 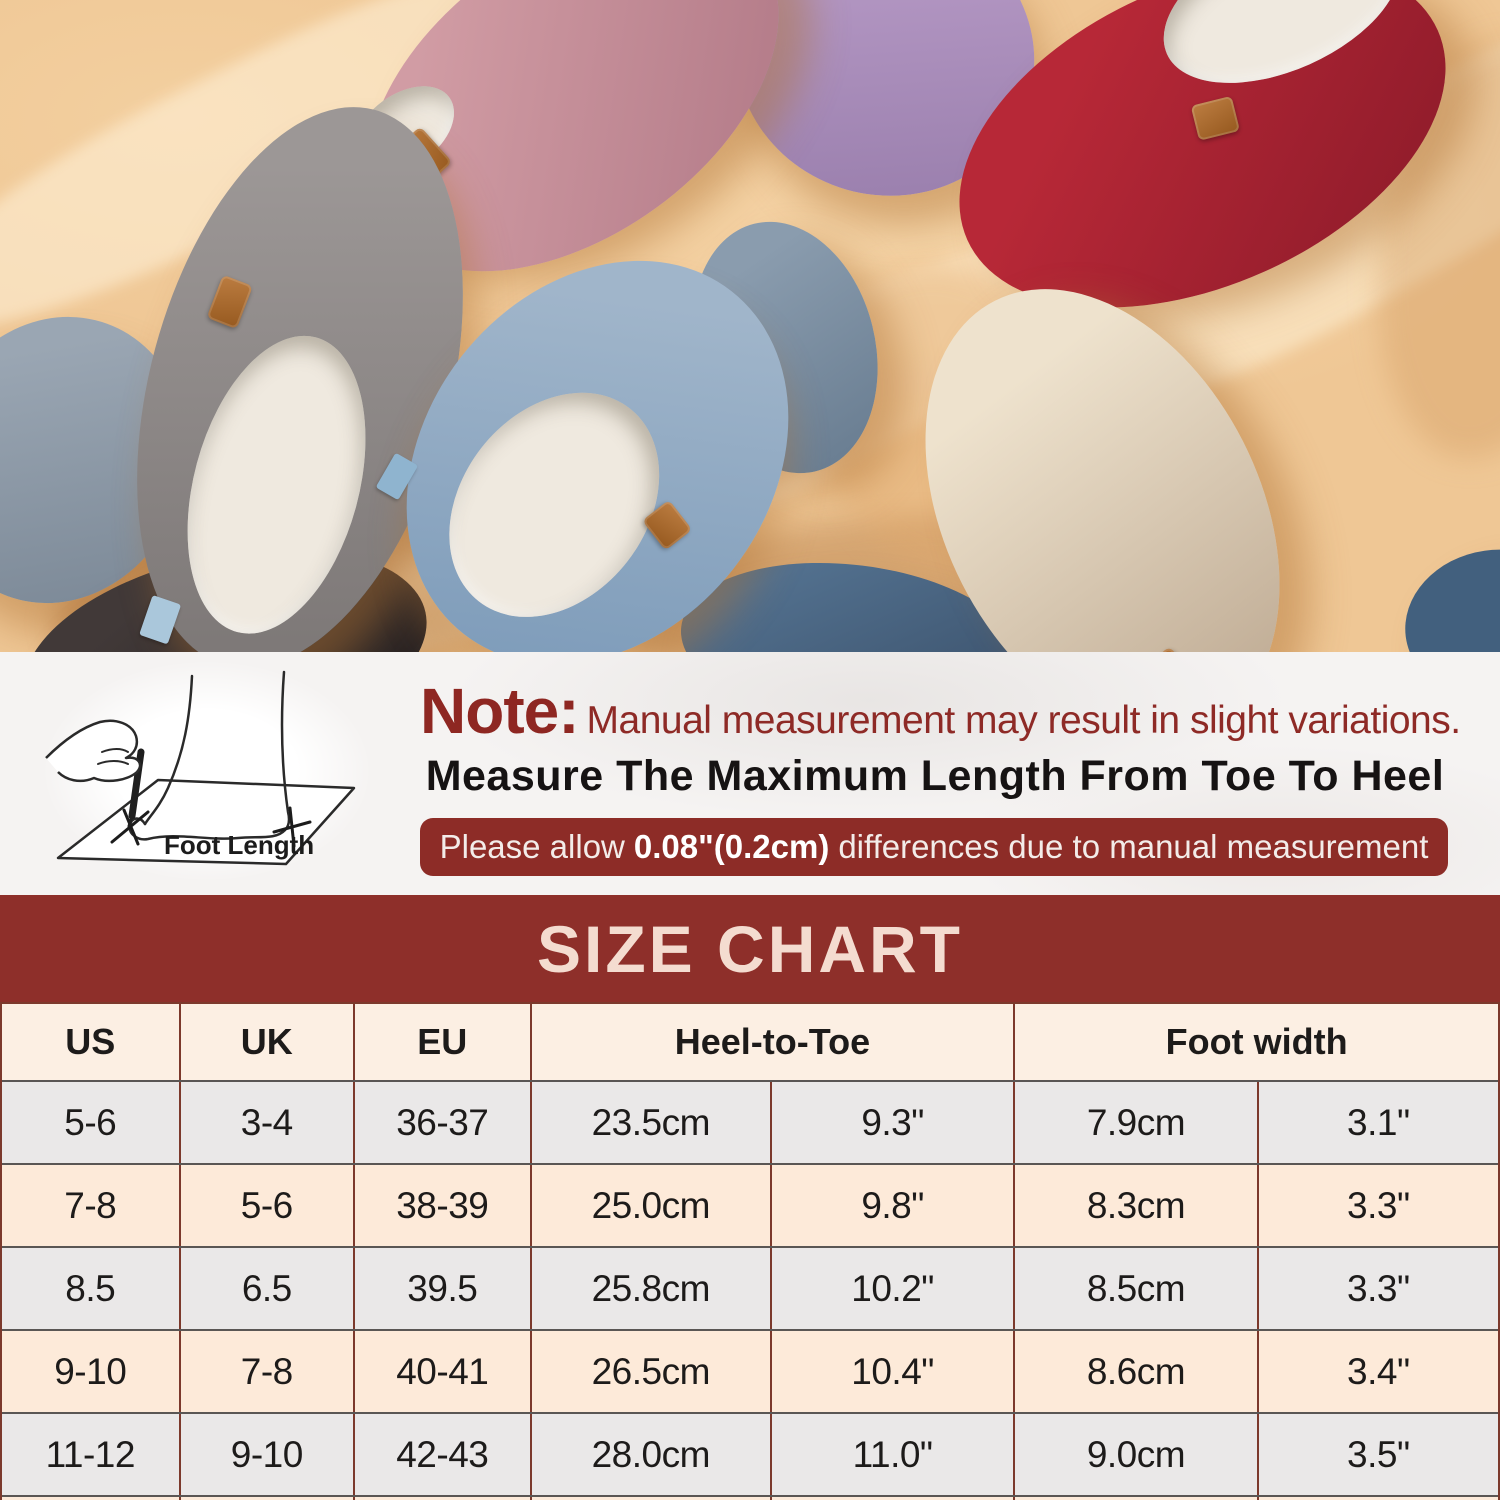 What do you see at coordinates (649, 1288) in the screenshot?
I see `cell-heel-cm: 25.8cm` at bounding box center [649, 1288].